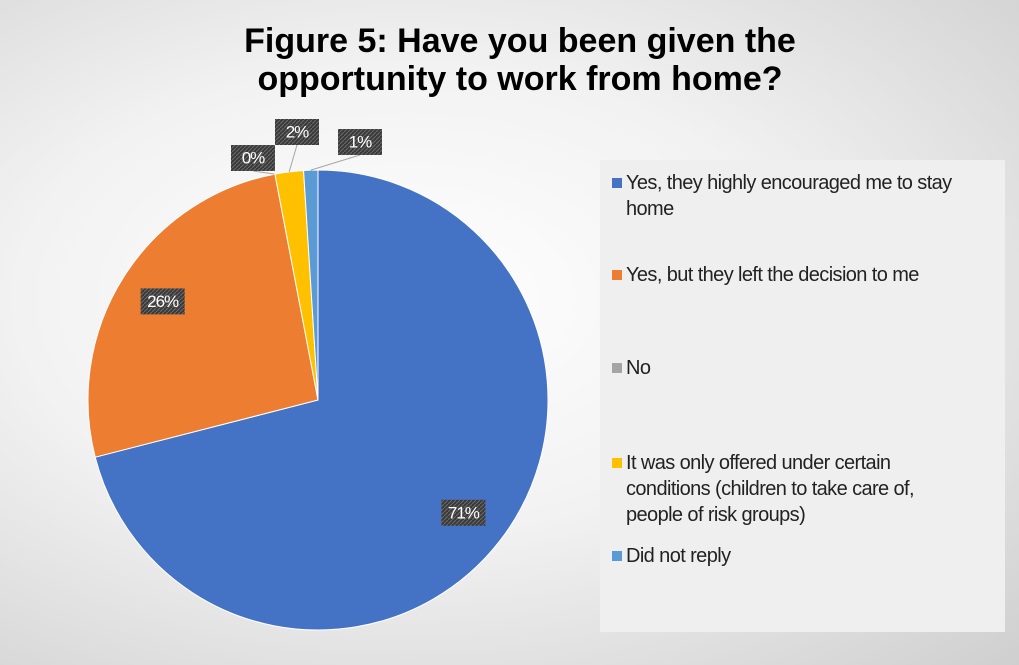 This screenshot has width=1019, height=665. I want to click on legend-label: No, so click(638, 368).